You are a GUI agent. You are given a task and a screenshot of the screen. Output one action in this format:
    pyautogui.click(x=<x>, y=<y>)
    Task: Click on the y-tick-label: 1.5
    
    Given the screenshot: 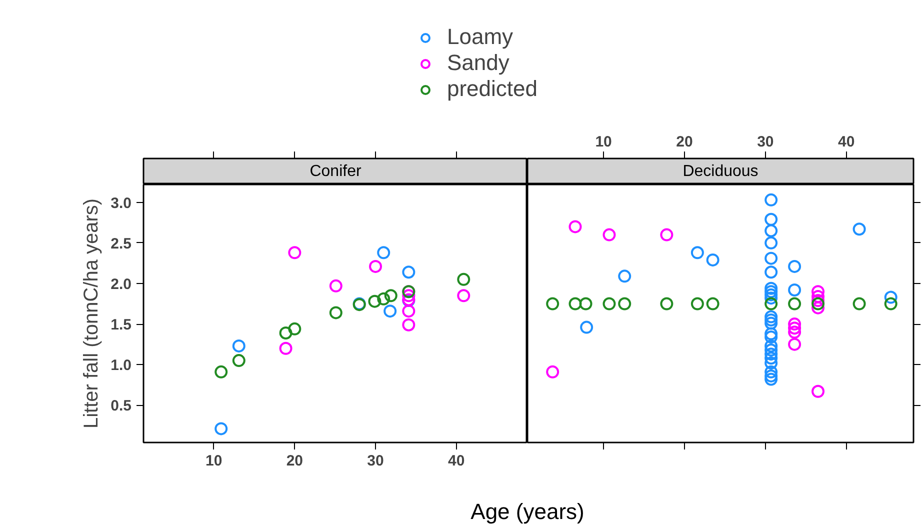 What is the action you would take?
    pyautogui.click(x=121, y=325)
    